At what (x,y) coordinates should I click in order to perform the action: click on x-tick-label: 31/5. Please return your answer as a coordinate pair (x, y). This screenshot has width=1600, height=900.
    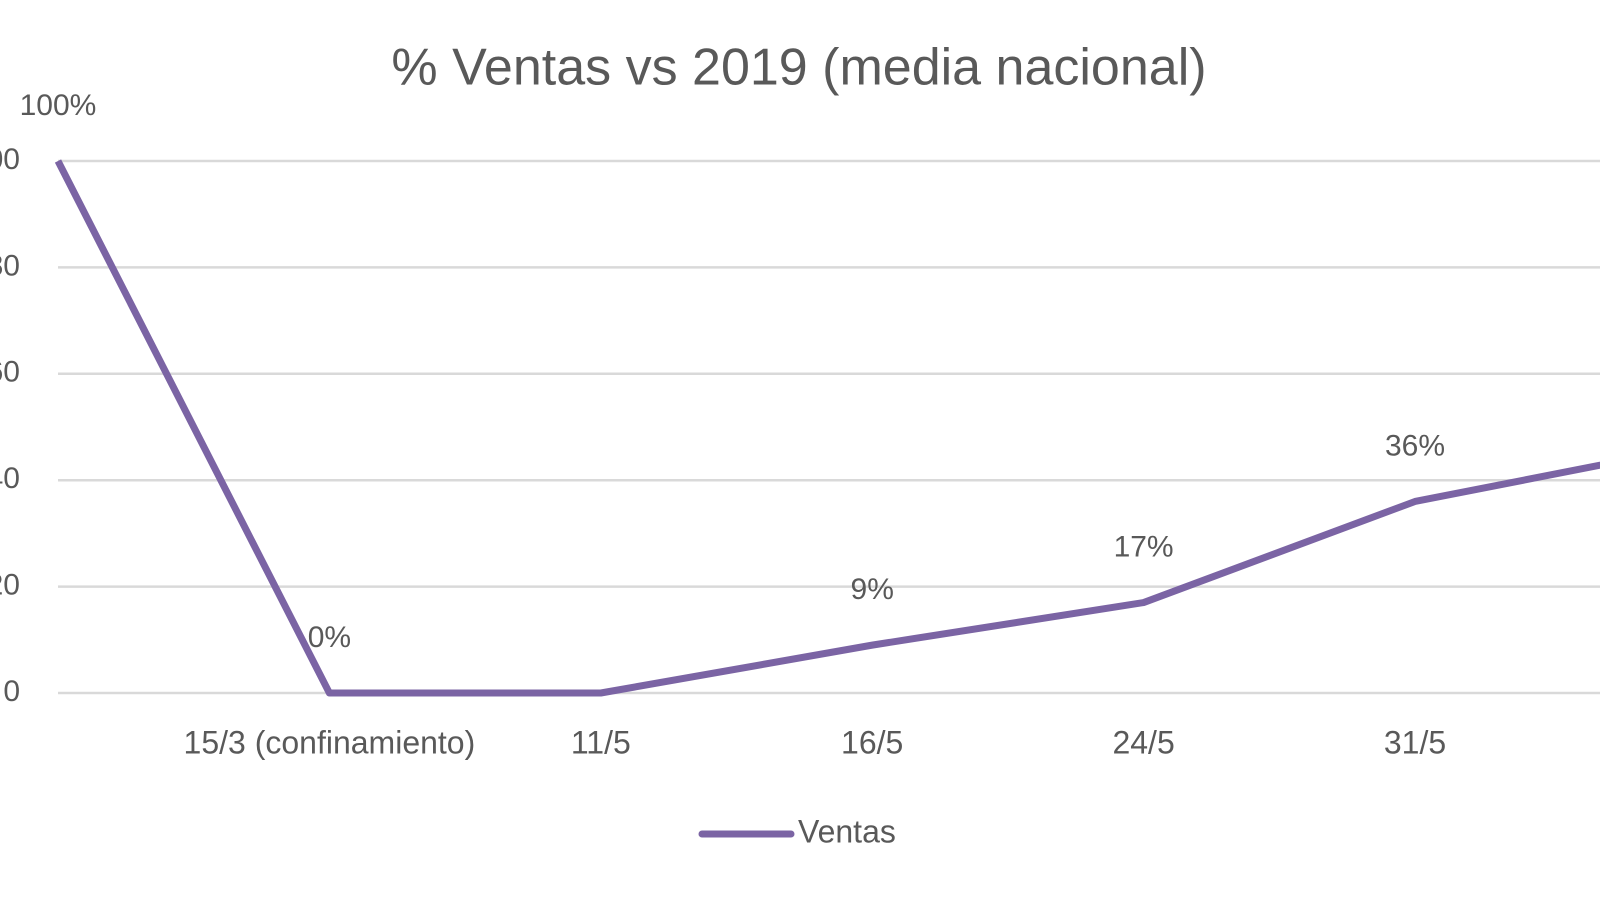
    Looking at the image, I should click on (1415, 742).